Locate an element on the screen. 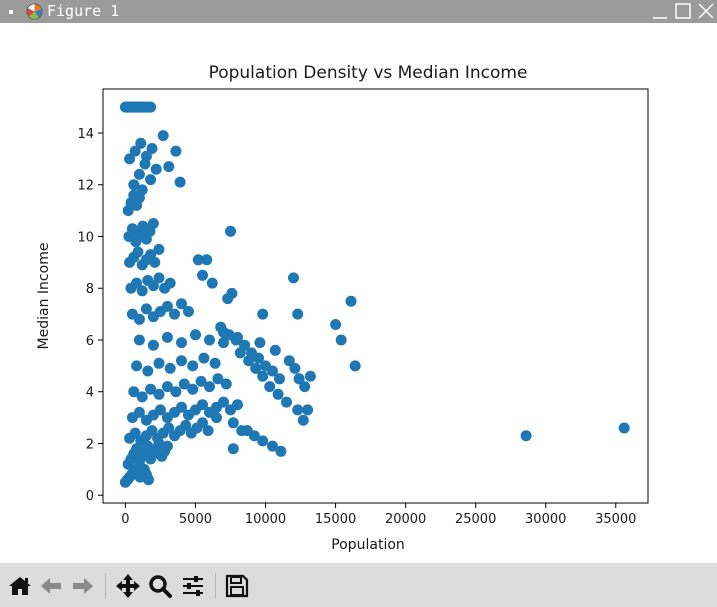 The image size is (717, 607). window-menu-icon is located at coordinates (11, 12).